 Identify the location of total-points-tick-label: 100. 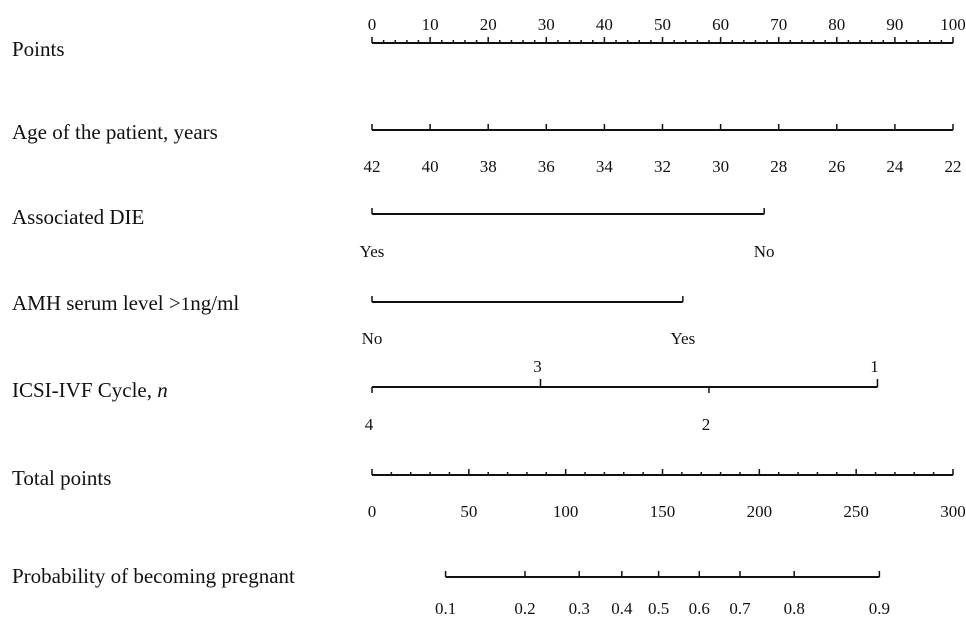
(566, 511).